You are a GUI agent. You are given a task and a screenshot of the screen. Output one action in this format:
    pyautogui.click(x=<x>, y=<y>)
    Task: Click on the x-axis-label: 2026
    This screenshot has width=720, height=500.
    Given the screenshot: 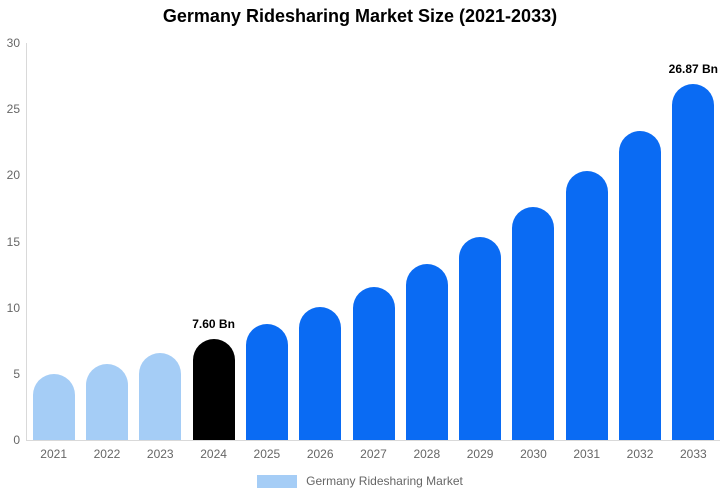 What is the action you would take?
    pyautogui.click(x=320, y=454)
    